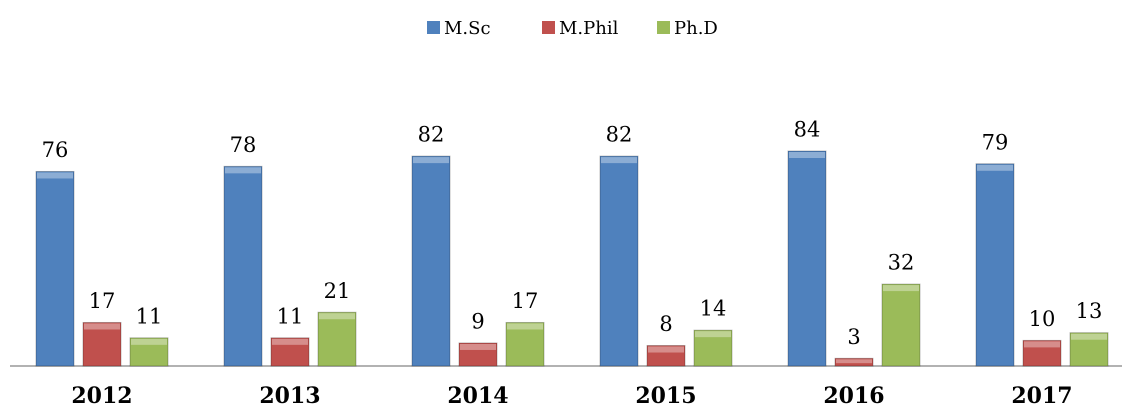  What do you see at coordinates (696, 28) in the screenshot?
I see `legend-label: Ph.D` at bounding box center [696, 28].